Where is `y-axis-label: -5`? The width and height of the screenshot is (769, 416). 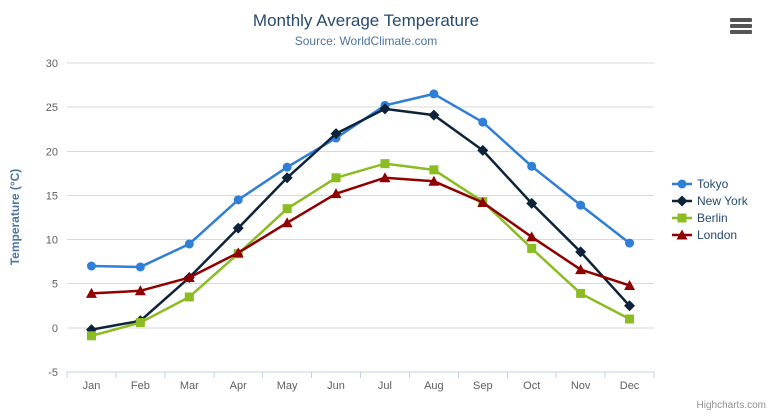
y-axis-label: -5 is located at coordinates (53, 373).